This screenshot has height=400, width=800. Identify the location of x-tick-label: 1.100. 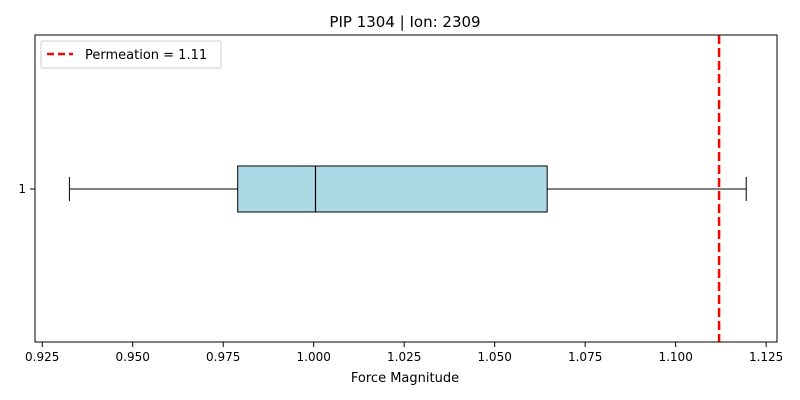
(675, 357).